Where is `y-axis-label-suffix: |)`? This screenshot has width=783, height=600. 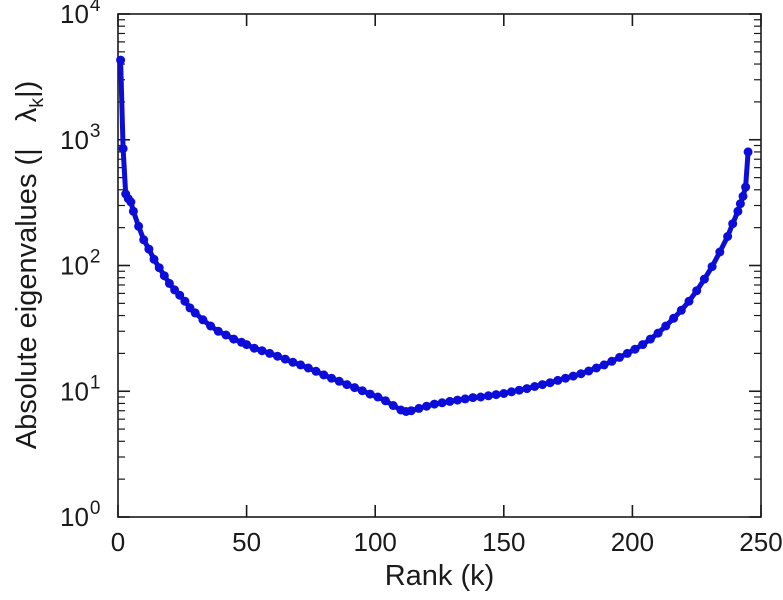
y-axis-label-suffix: |) is located at coordinates (27, 89).